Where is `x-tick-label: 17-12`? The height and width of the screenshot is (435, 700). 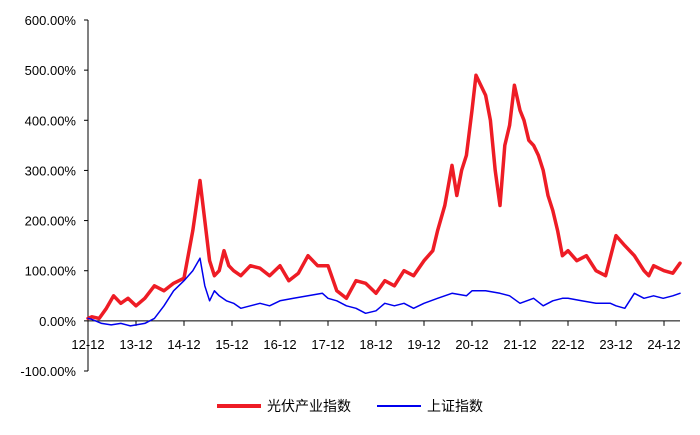
x-tick-label: 17-12 is located at coordinates (327, 344).